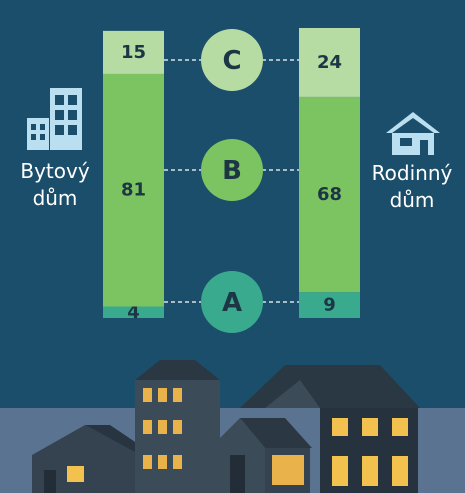  I want to click on value-label: 81, so click(133, 190).